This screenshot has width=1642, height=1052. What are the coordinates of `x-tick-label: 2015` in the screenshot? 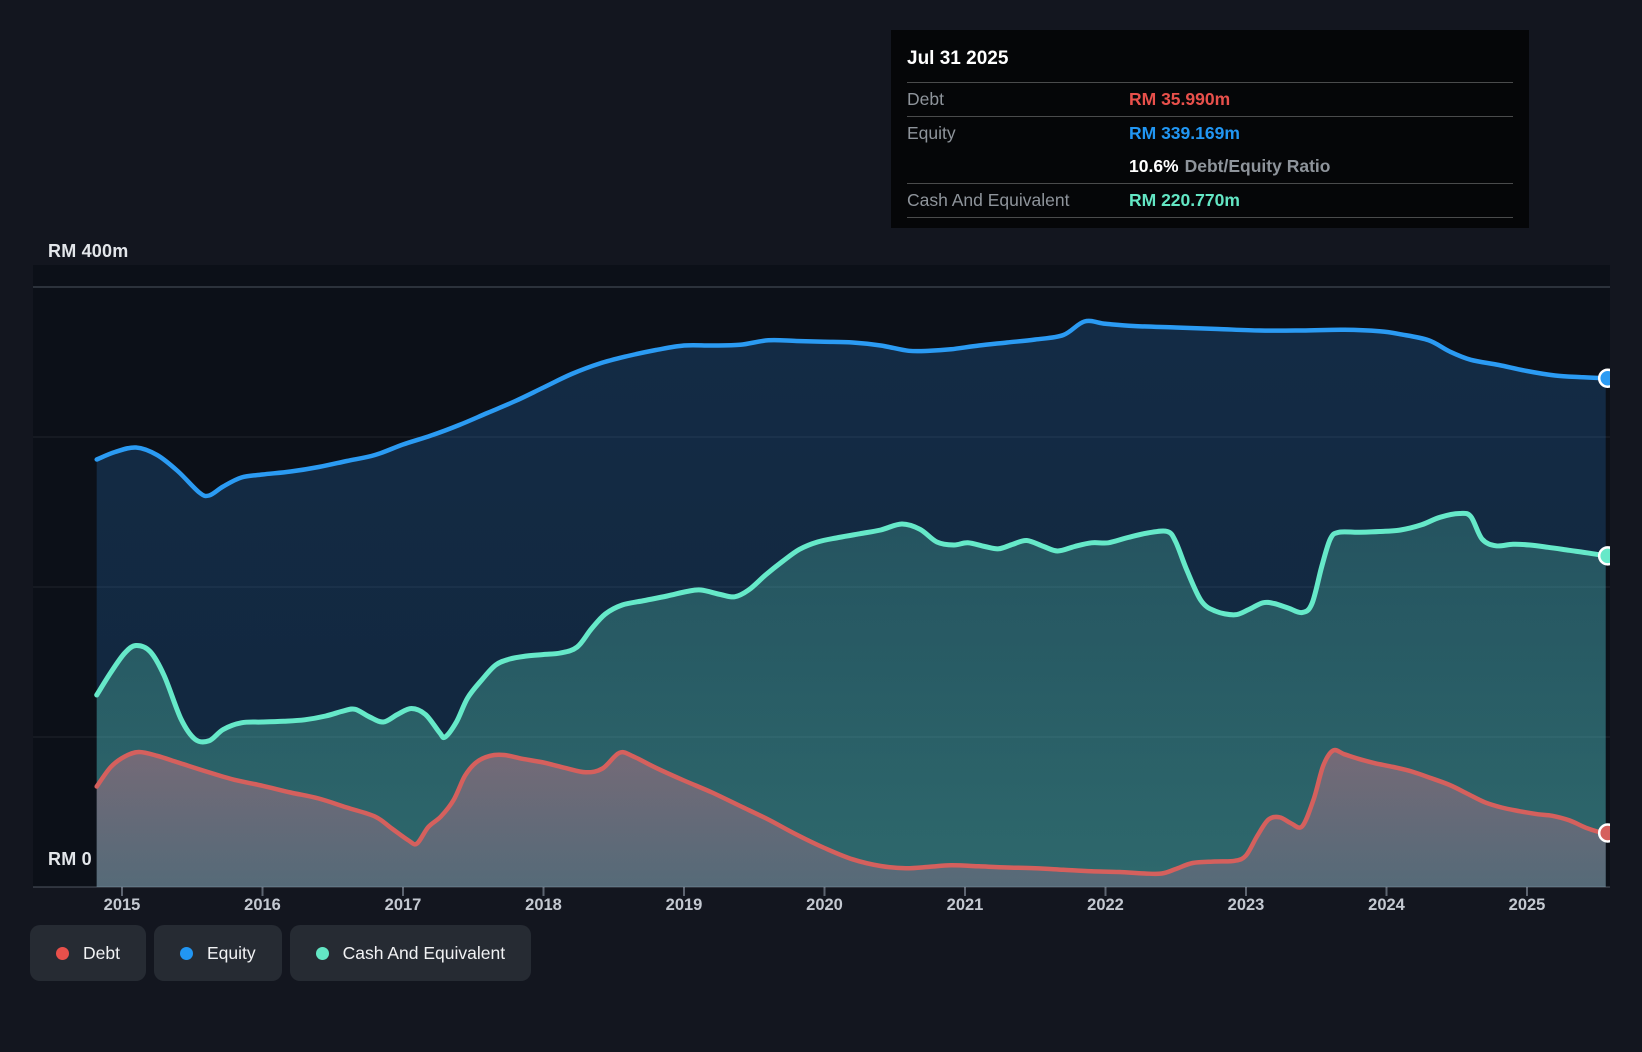 It's located at (122, 905).